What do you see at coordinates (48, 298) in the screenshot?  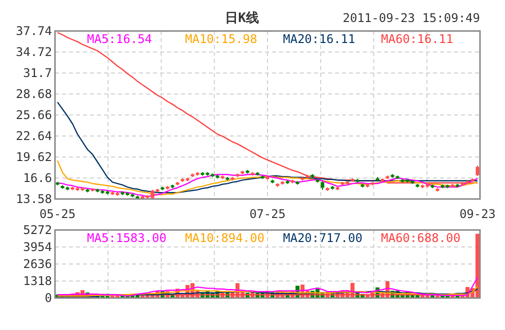 I see `y-tick-label: 0` at bounding box center [48, 298].